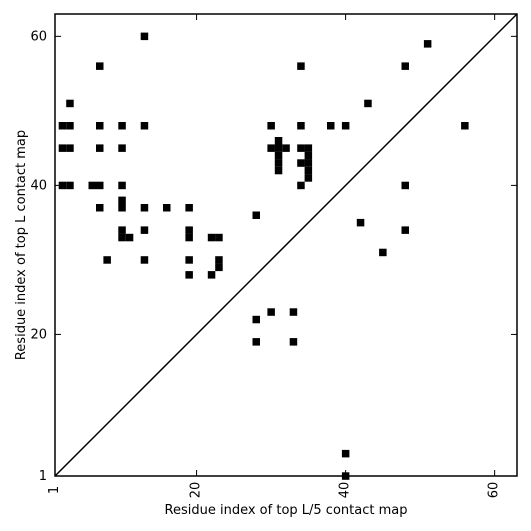 This screenshot has height=531, width=531. Describe the element at coordinates (21, 245) in the screenshot. I see `y-axis-label: Residue index of top L contact map` at that location.